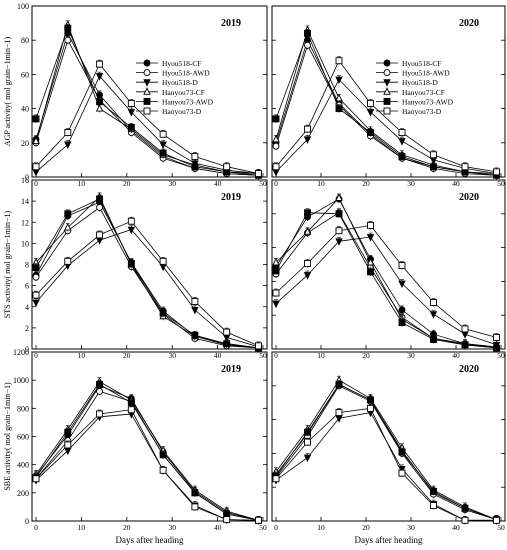 This screenshot has width=507, height=550. I want to click on plot-frame, so click(388, 264).